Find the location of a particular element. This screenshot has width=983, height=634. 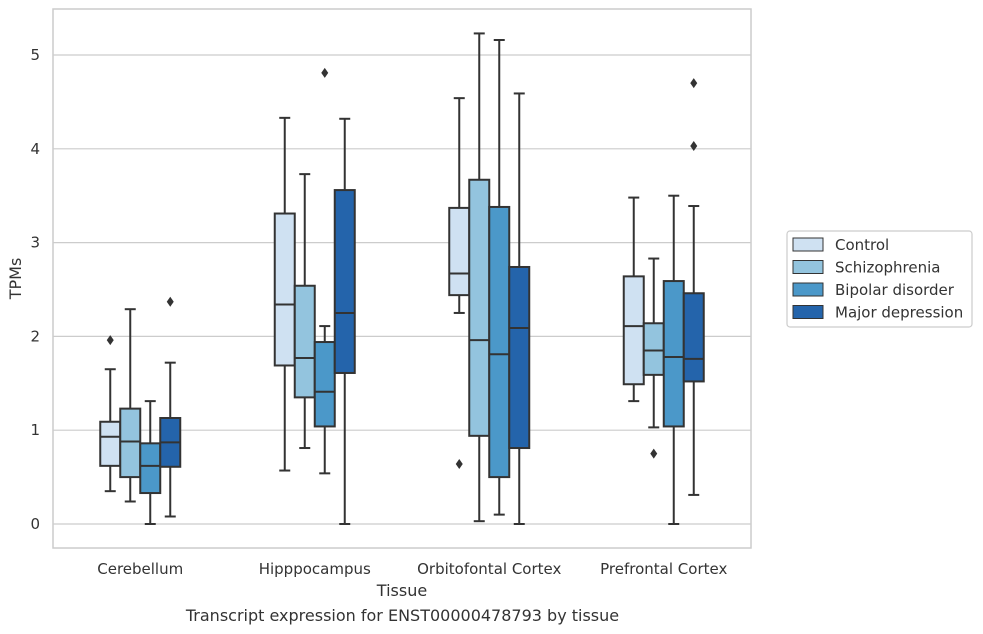

legend-label: Bipolar disorder is located at coordinates (895, 290).